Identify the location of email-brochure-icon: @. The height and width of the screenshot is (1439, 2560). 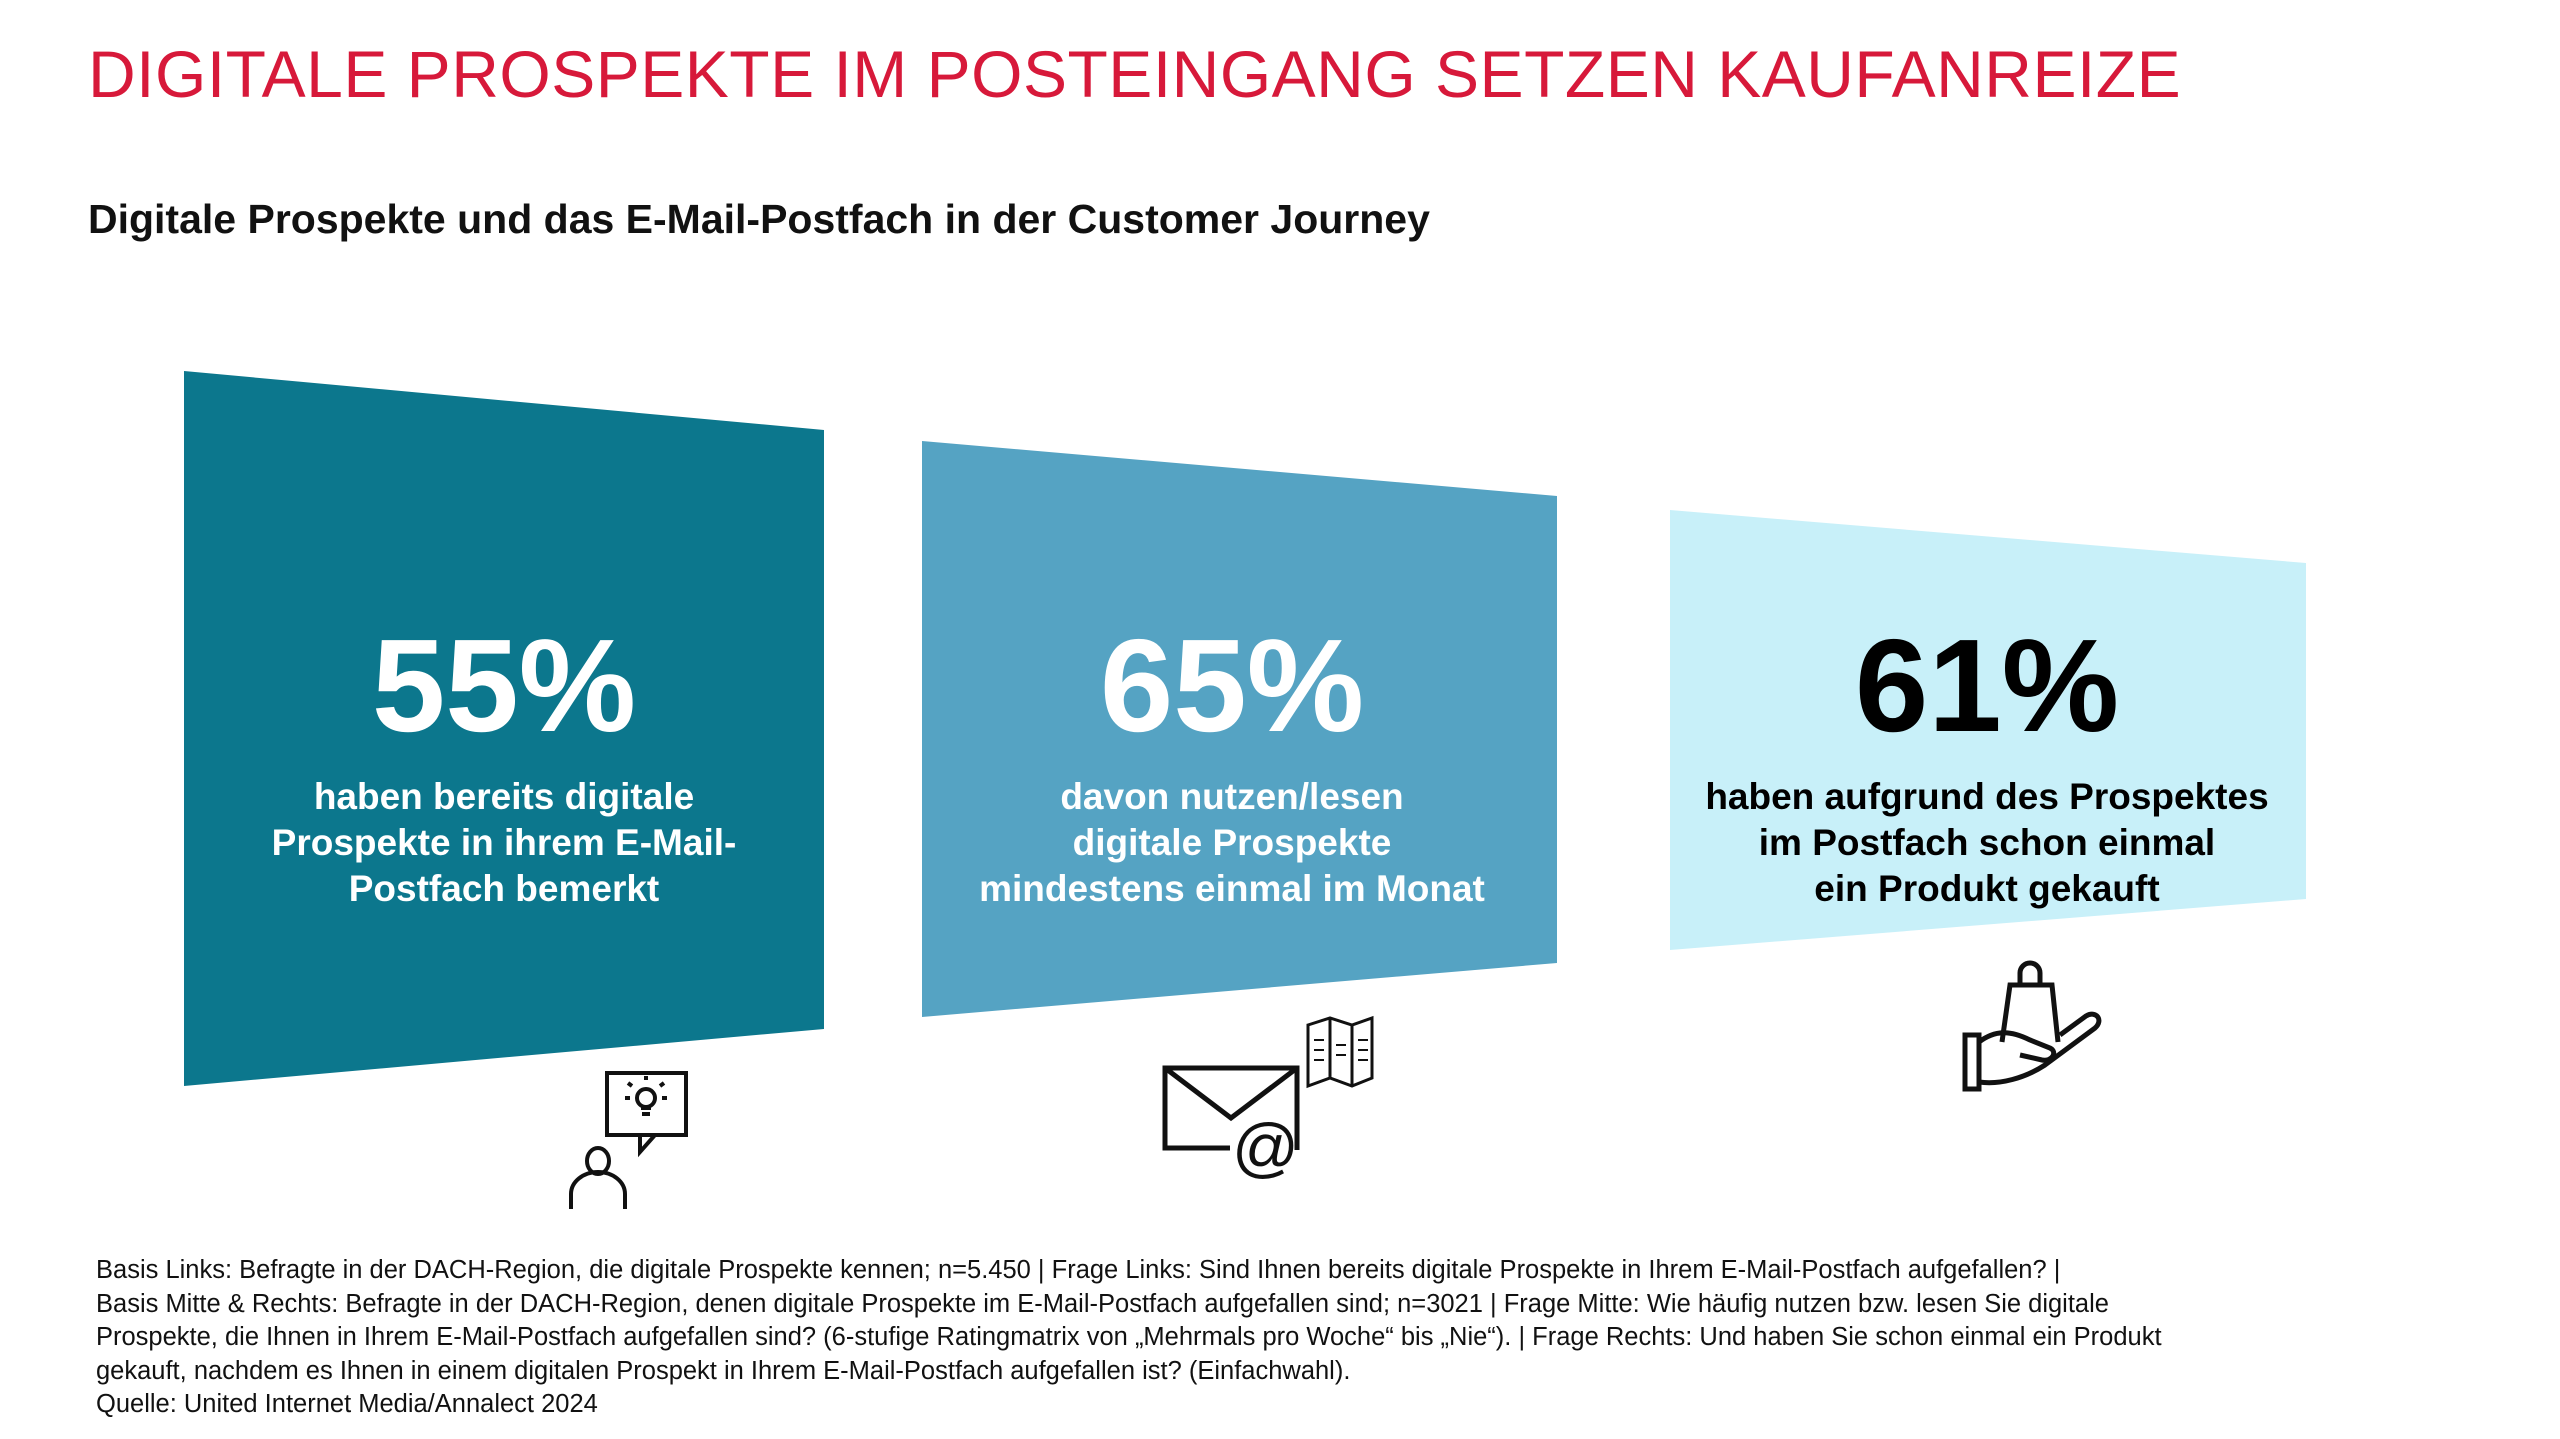
(1268, 1099).